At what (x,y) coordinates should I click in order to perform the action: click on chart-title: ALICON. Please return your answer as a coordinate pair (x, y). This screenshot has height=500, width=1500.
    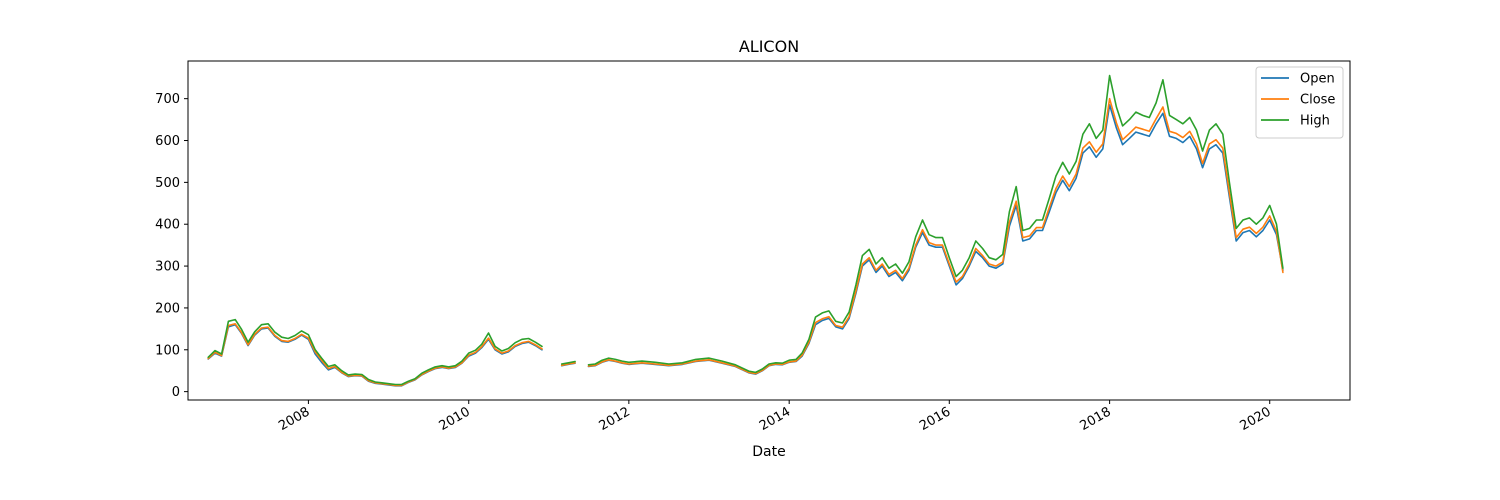
    Looking at the image, I should click on (769, 46).